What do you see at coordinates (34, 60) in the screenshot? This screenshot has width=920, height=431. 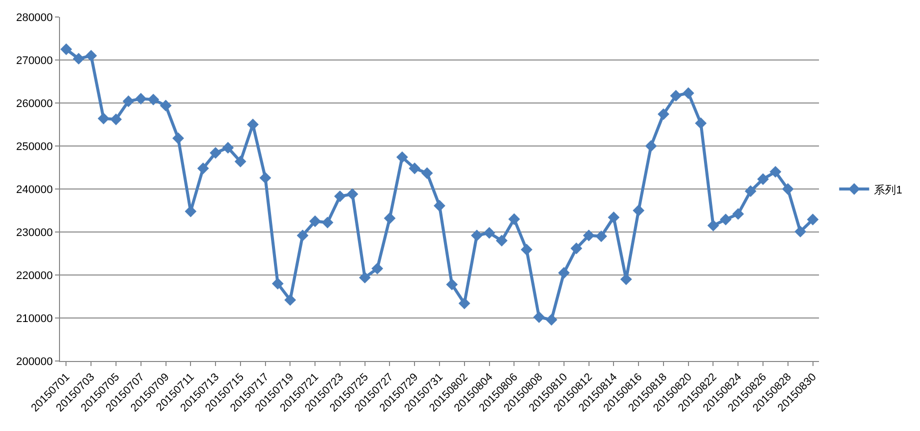 I see `y-tick-label: 270000` at bounding box center [34, 60].